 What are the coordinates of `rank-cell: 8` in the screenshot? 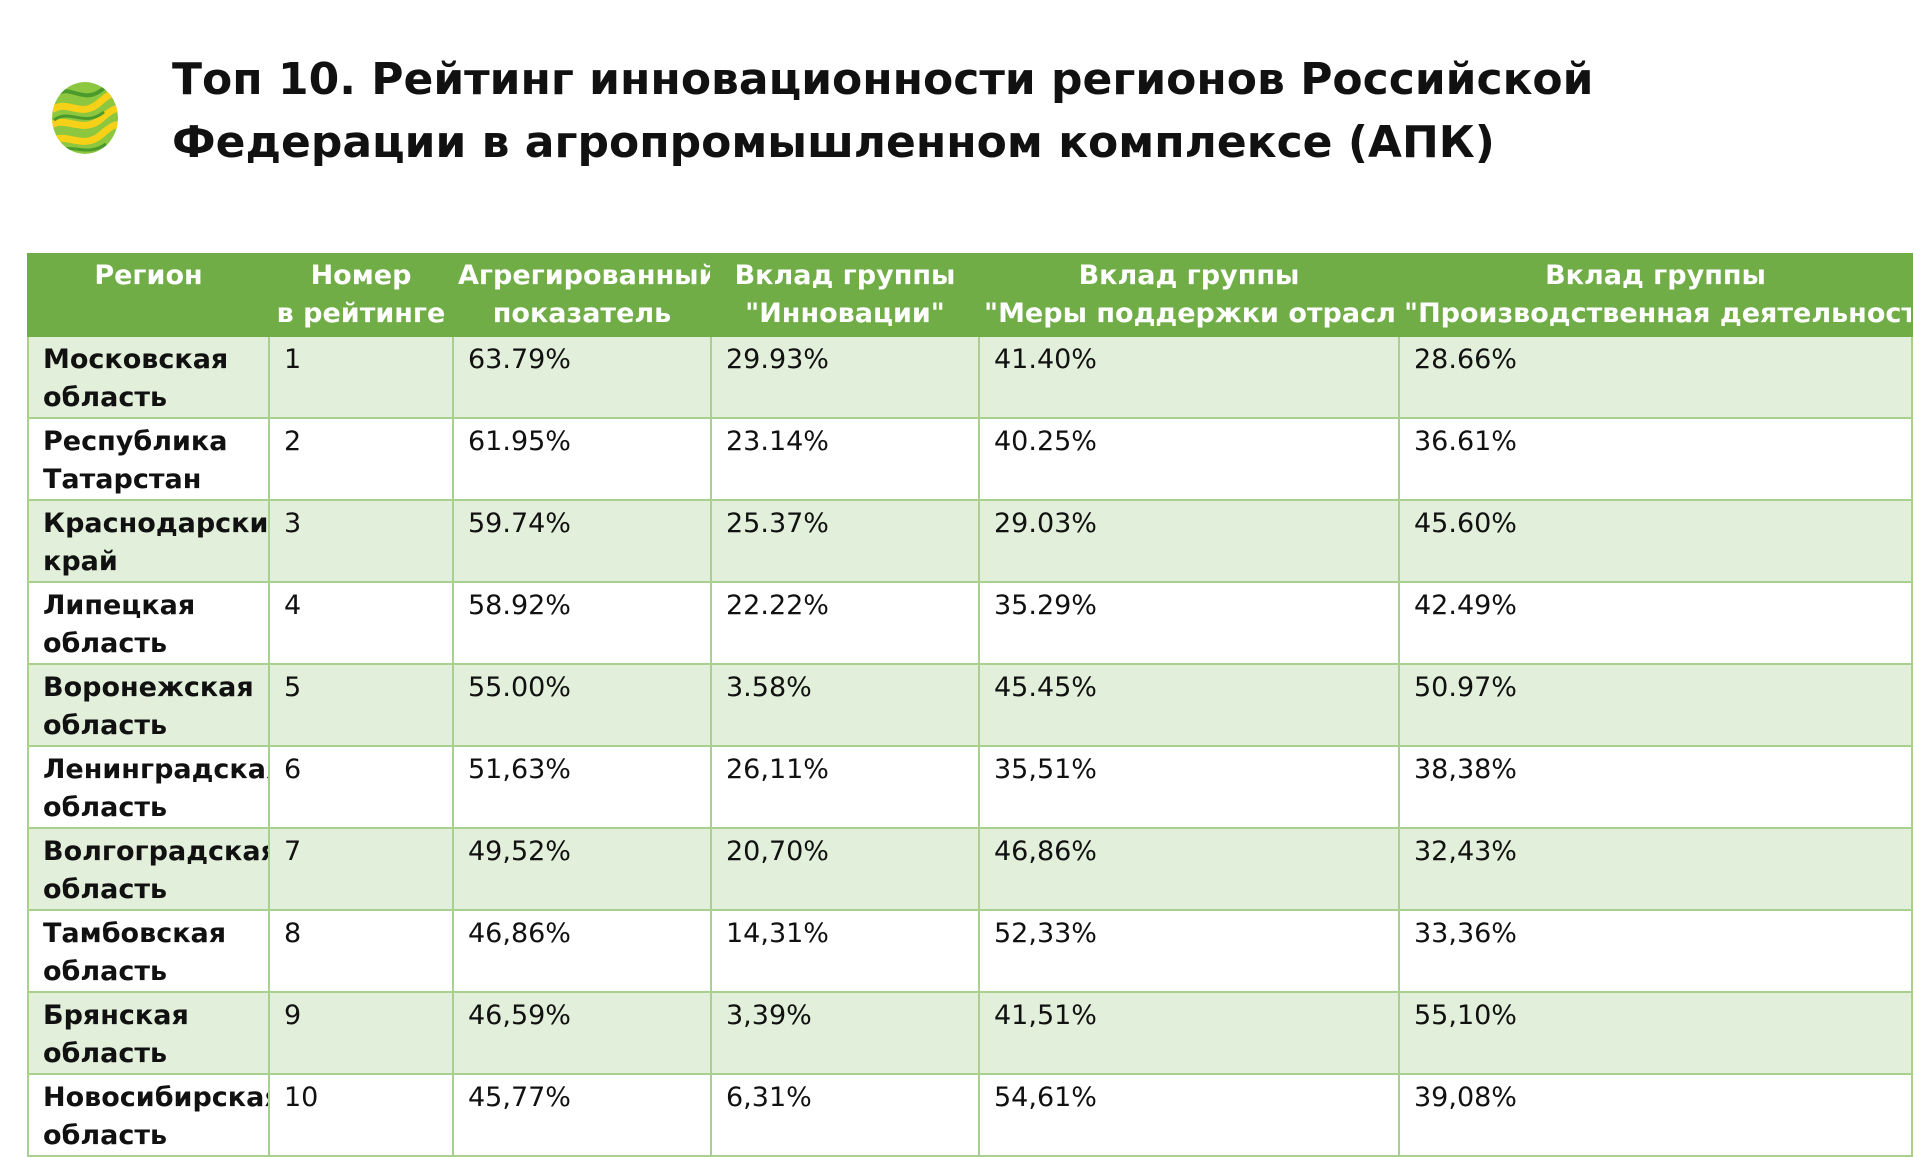 It's located at (361, 951).